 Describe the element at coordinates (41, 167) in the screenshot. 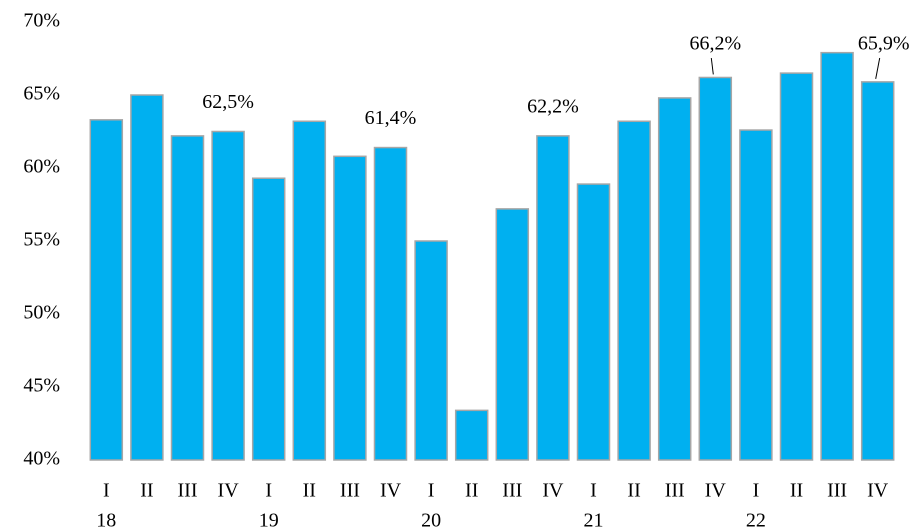

I see `y-tick-label: 60%` at that location.